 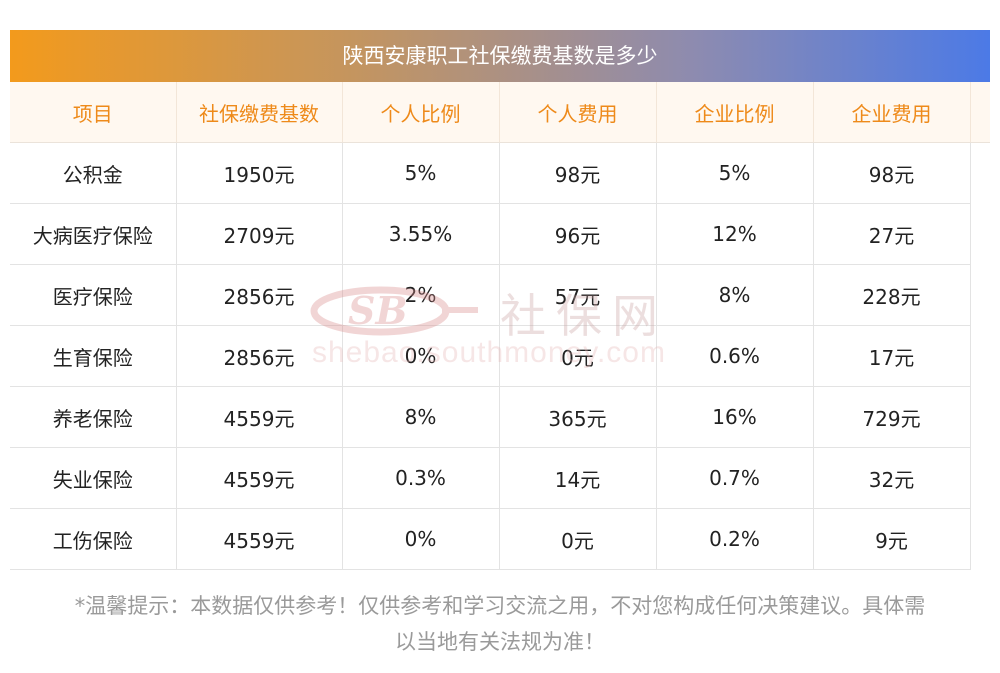 What do you see at coordinates (421, 417) in the screenshot?
I see `cell-personal-rate: 8%` at bounding box center [421, 417].